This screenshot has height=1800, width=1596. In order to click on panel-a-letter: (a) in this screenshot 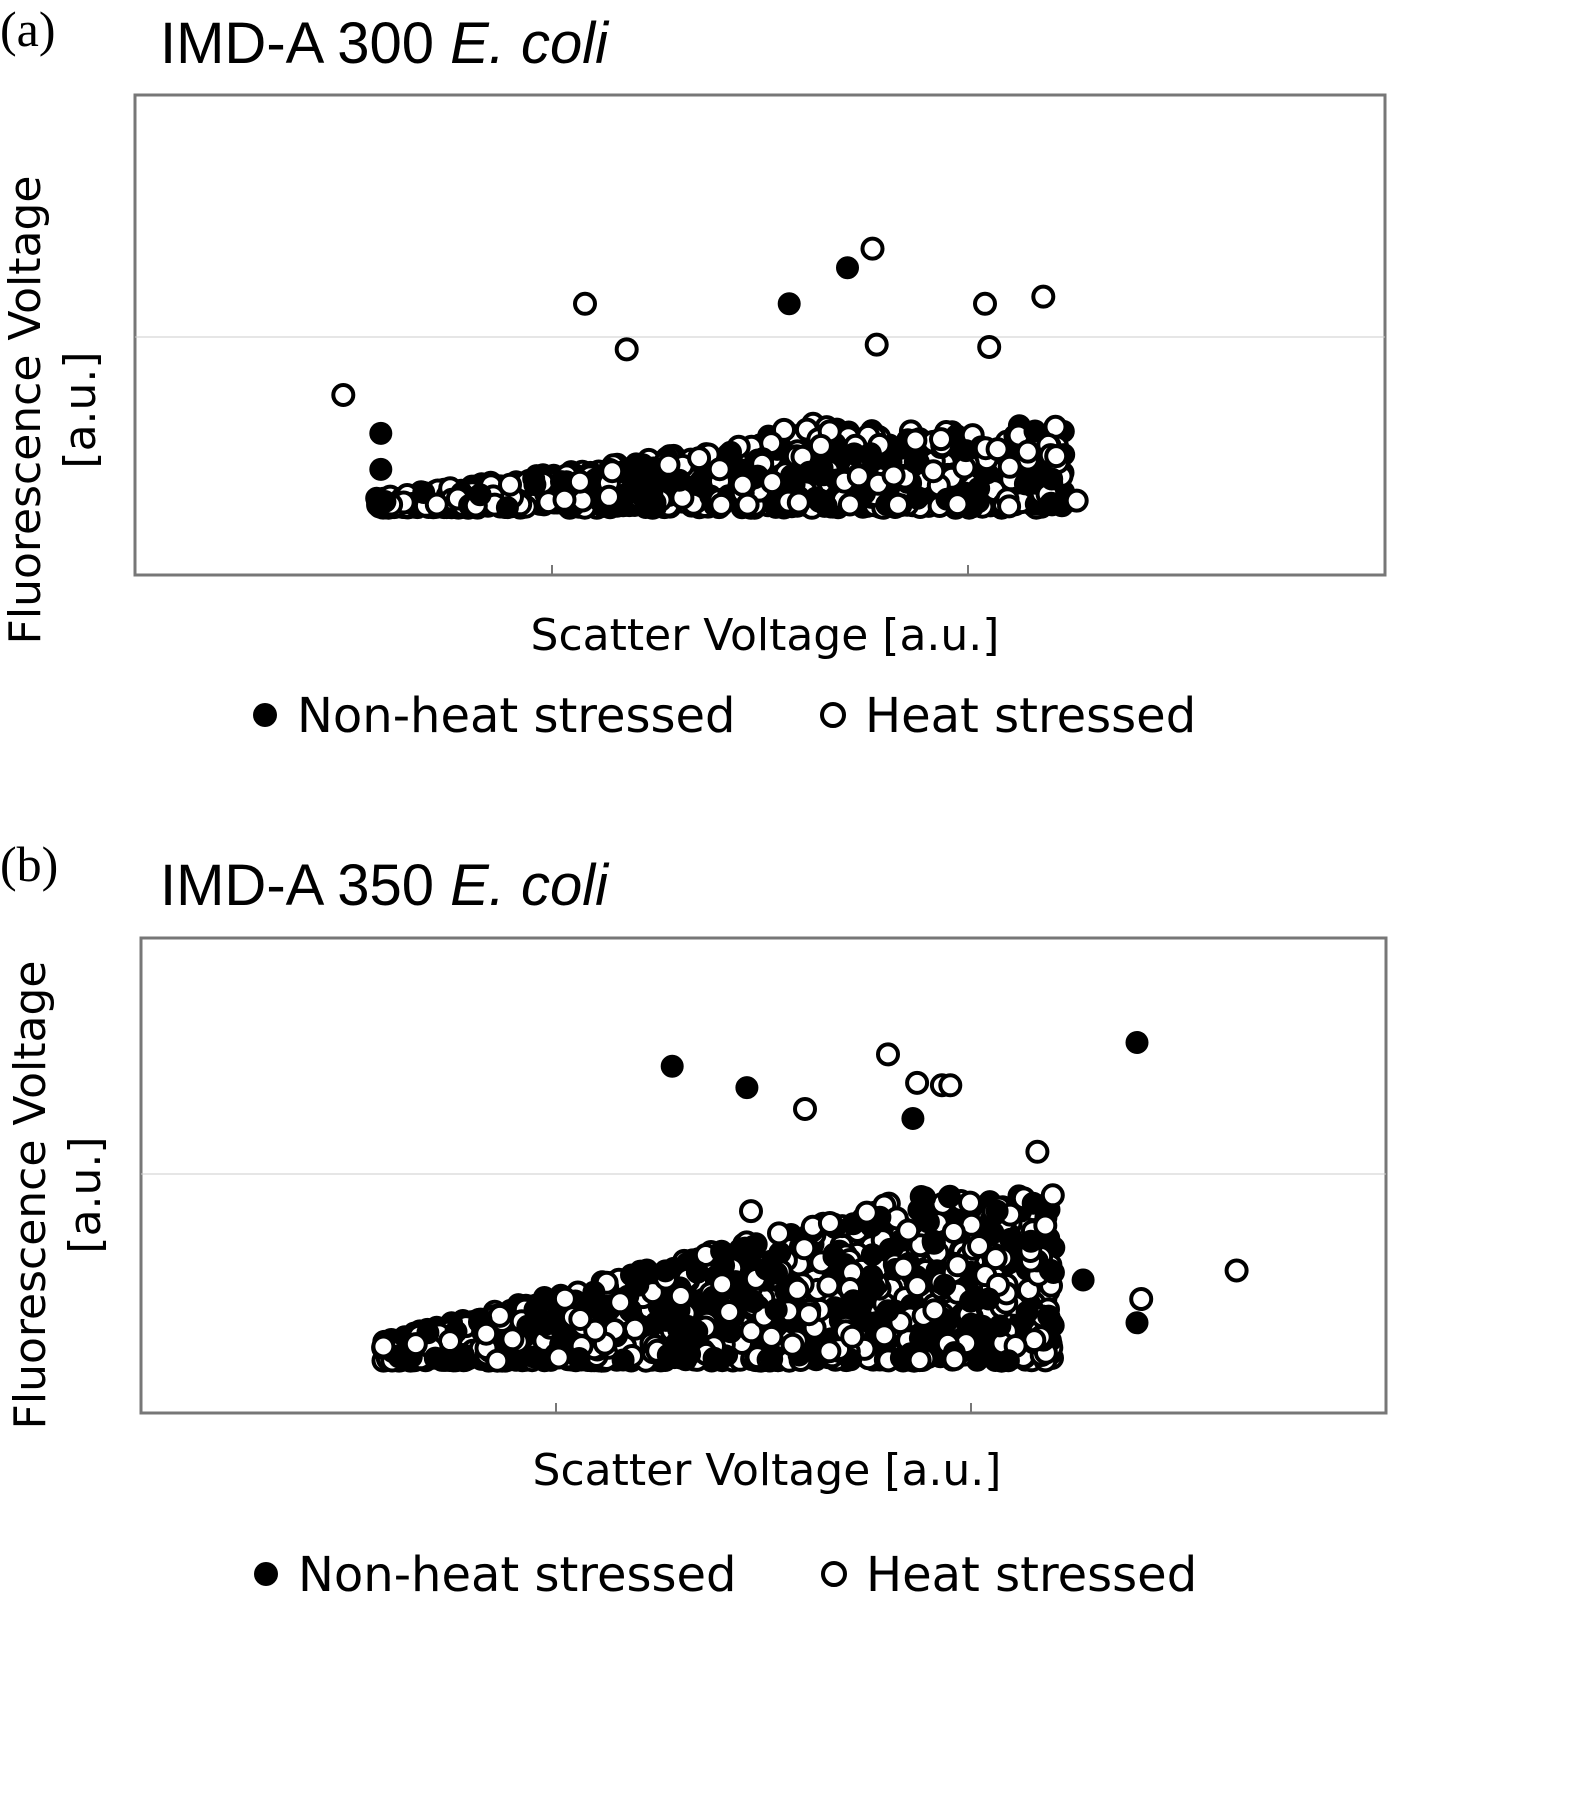, I will do `click(28, 29)`.